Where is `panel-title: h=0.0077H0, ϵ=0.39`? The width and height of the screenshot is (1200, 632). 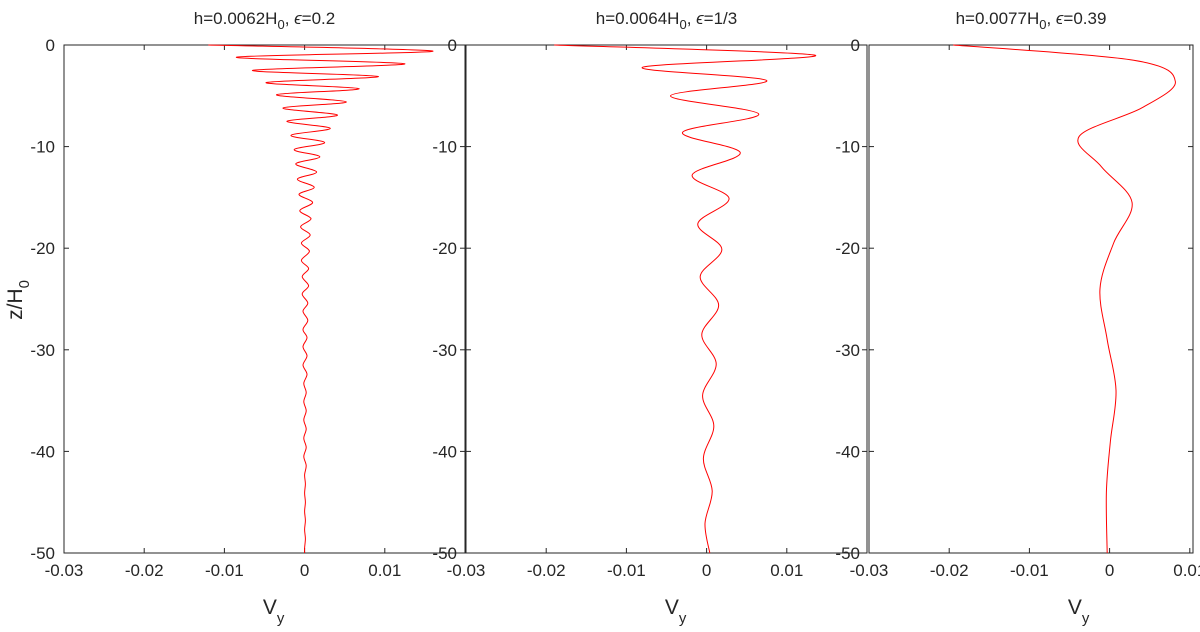
panel-title: h=0.0077H0, ϵ=0.39 is located at coordinates (1031, 20).